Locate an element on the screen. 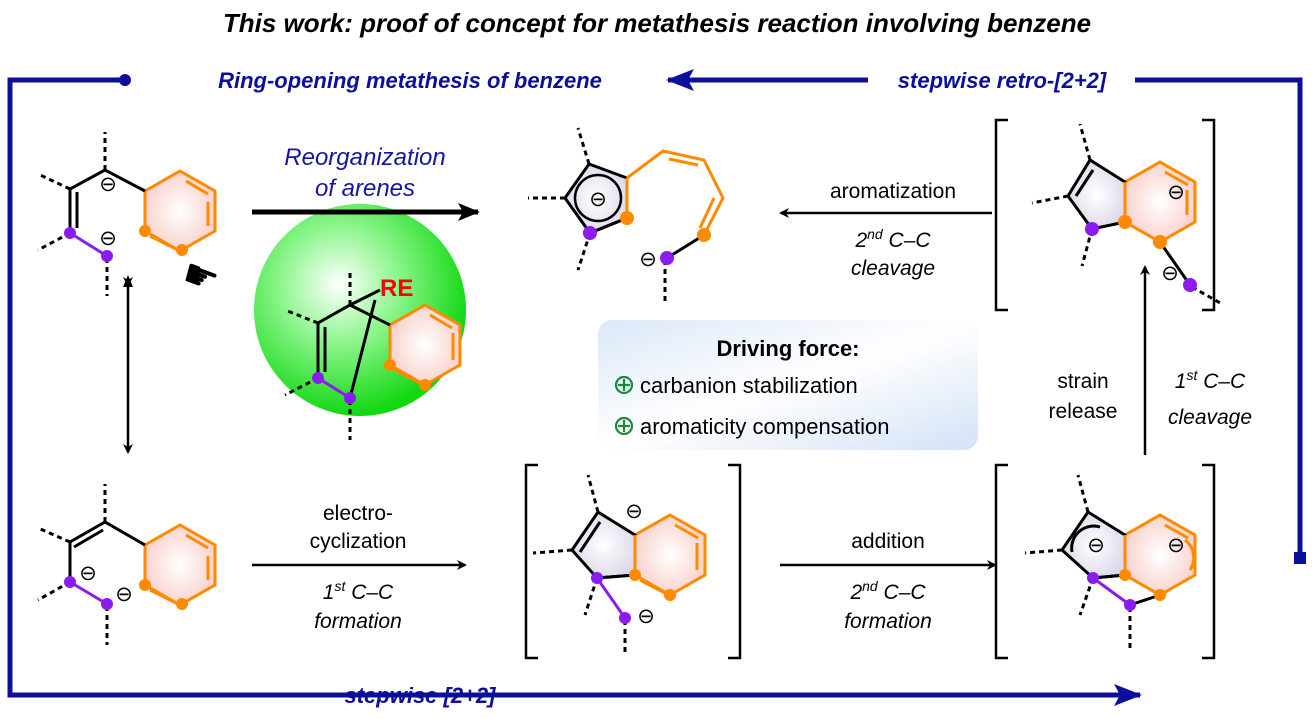 This screenshot has width=1314, height=718. second-cc-formation-label: 2nd C–C is located at coordinates (887, 591).